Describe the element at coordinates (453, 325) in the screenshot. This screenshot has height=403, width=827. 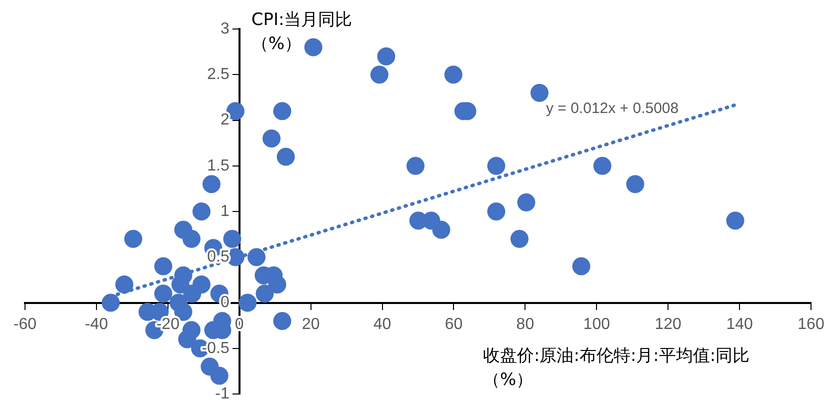
I see `x-tick-label: 60` at that location.